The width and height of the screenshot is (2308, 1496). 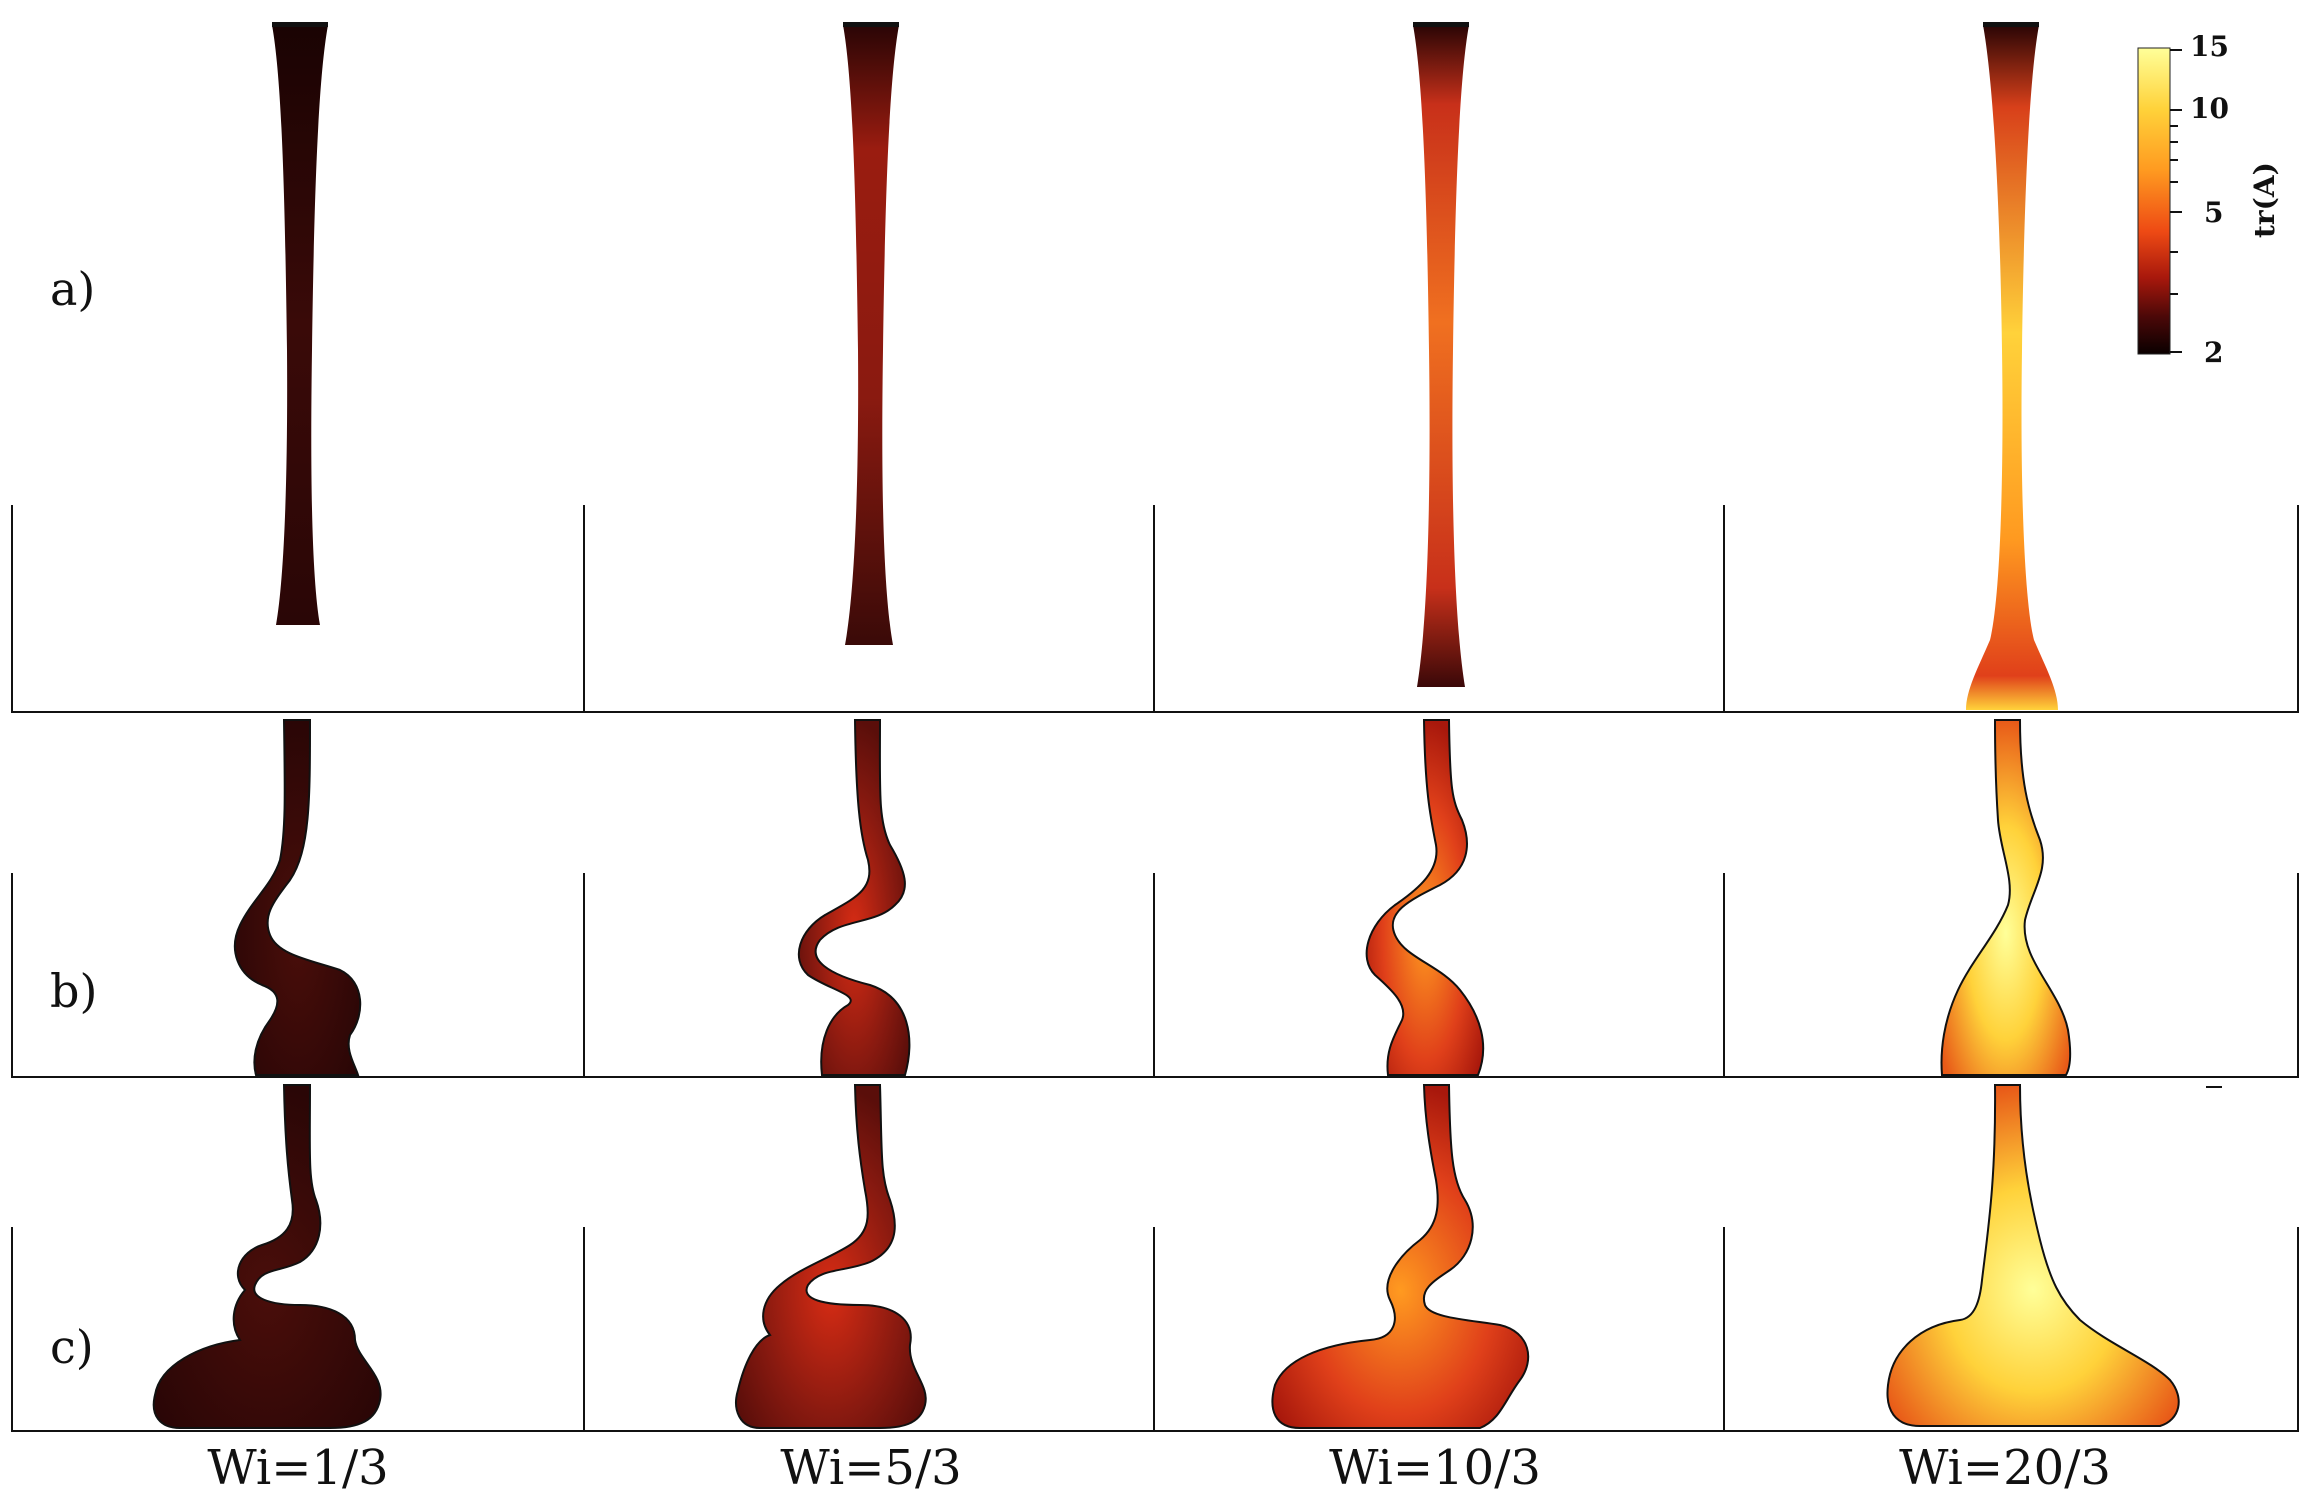 What do you see at coordinates (2005, 1468) in the screenshot?
I see `column-label-wi-20-3: Wi=20/3` at bounding box center [2005, 1468].